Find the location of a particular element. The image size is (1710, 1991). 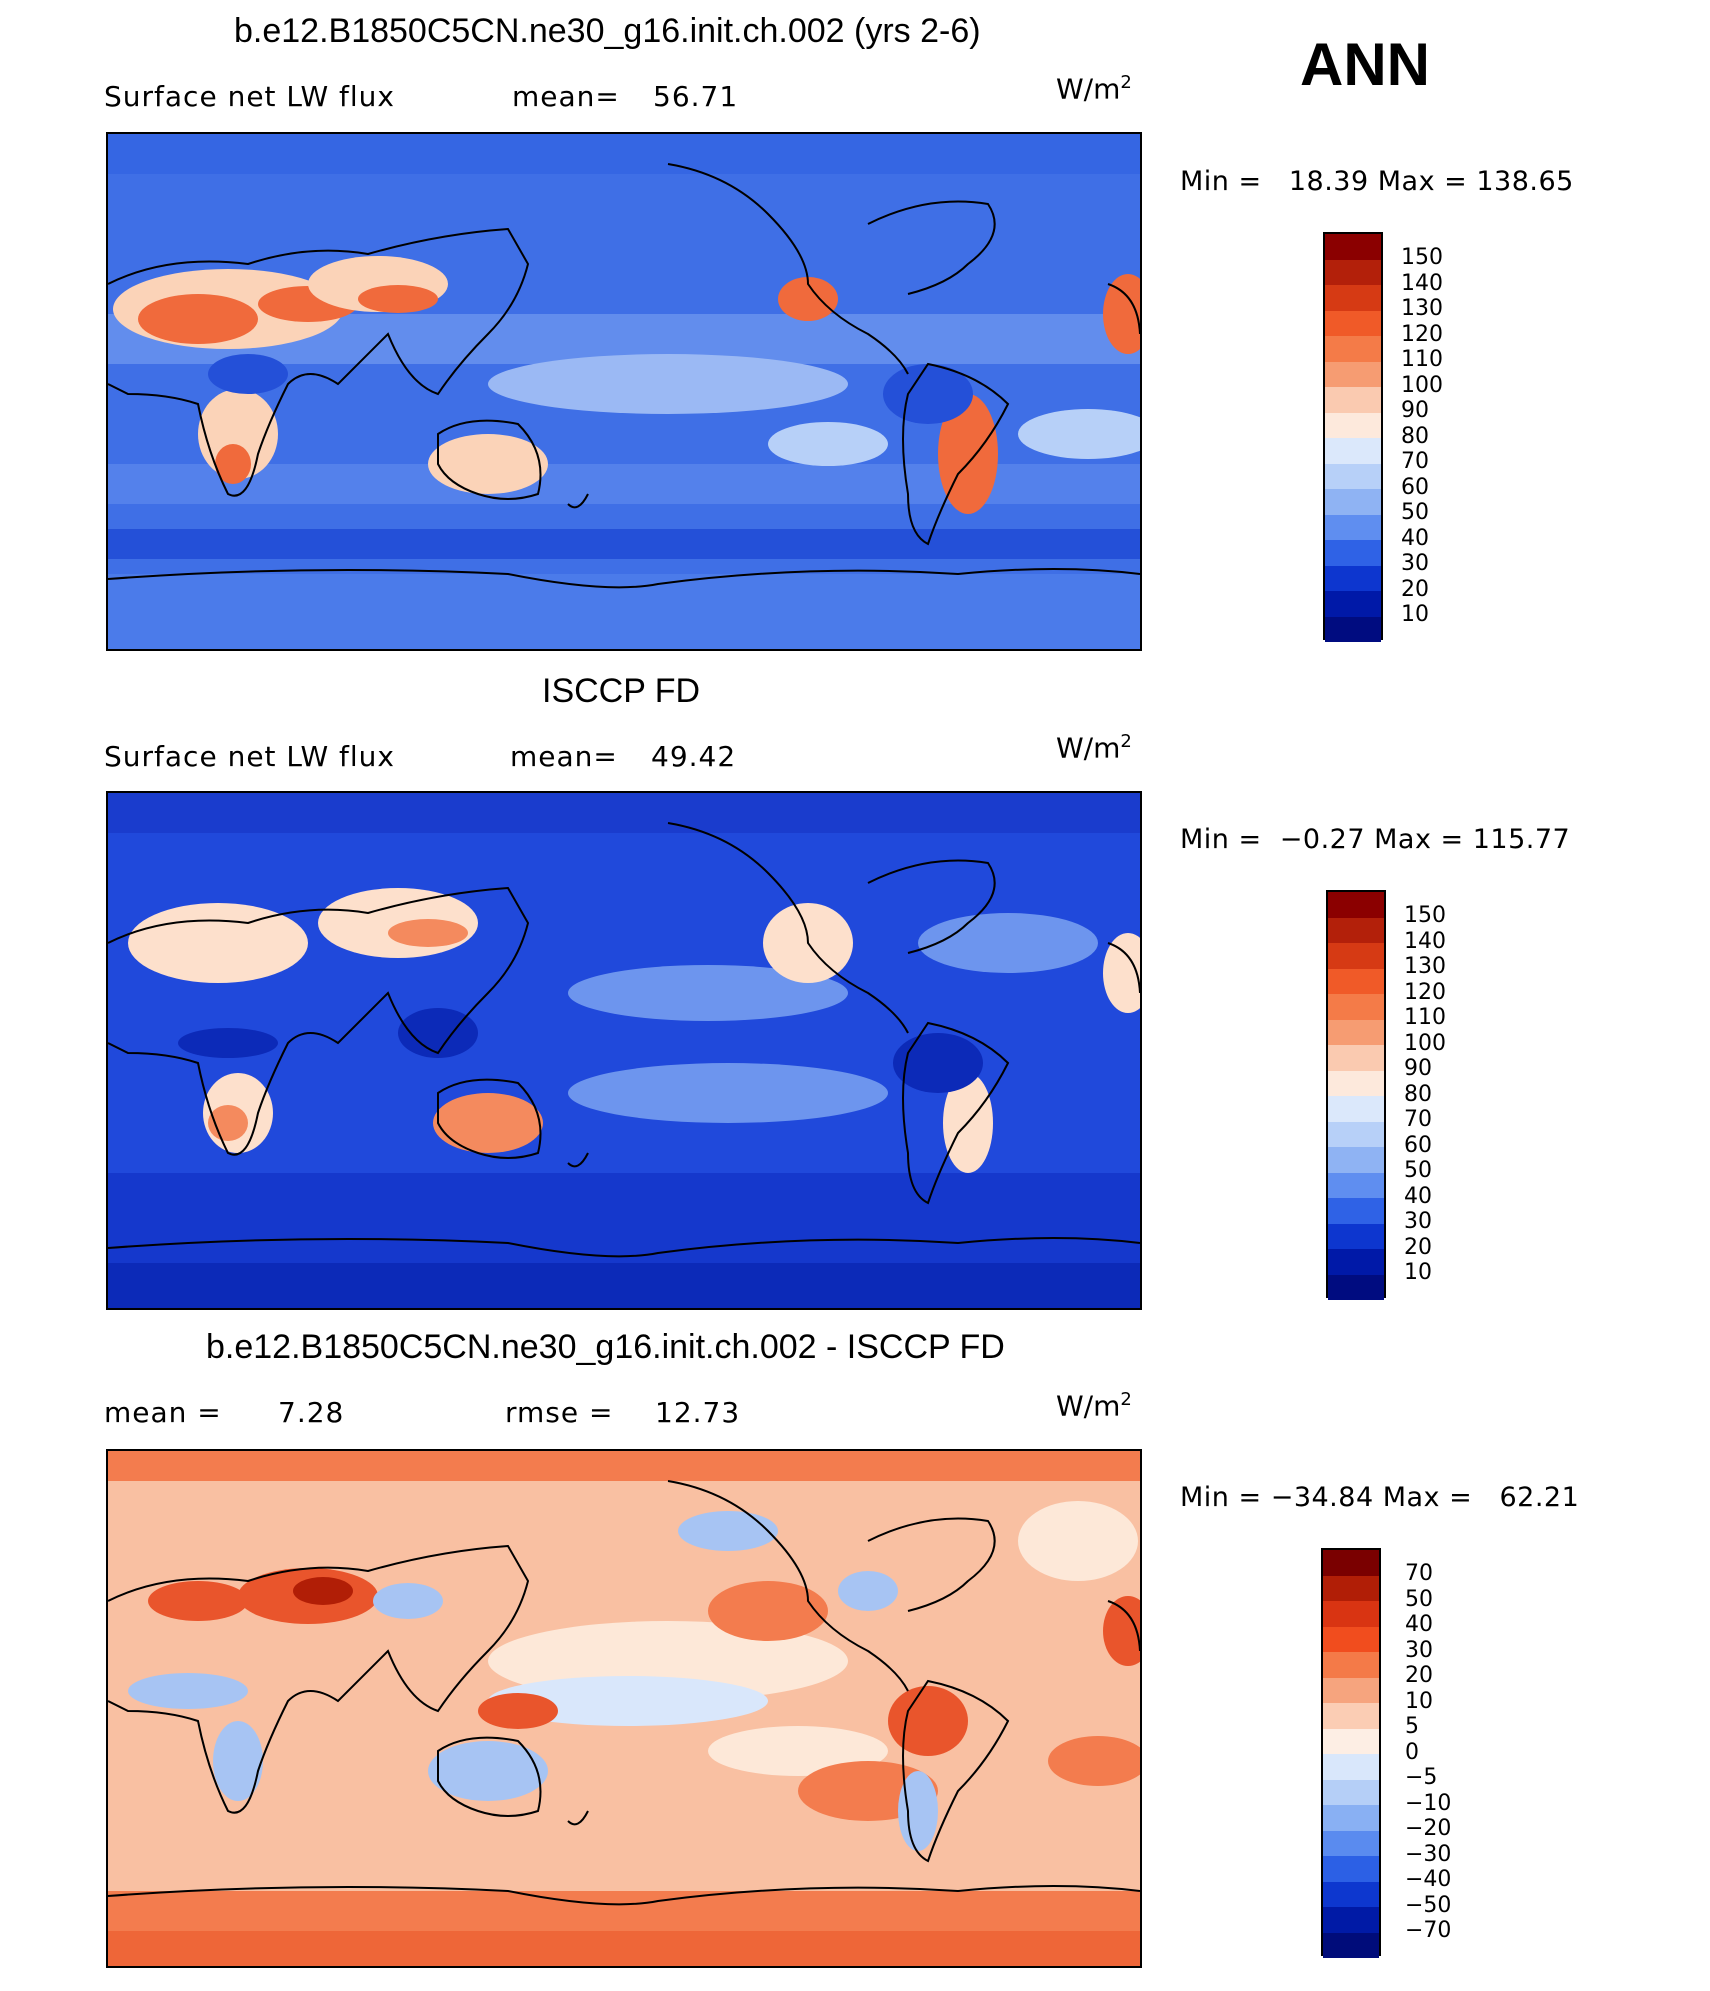

panel-1-colorbar-label: 140 is located at coordinates (1422, 283).